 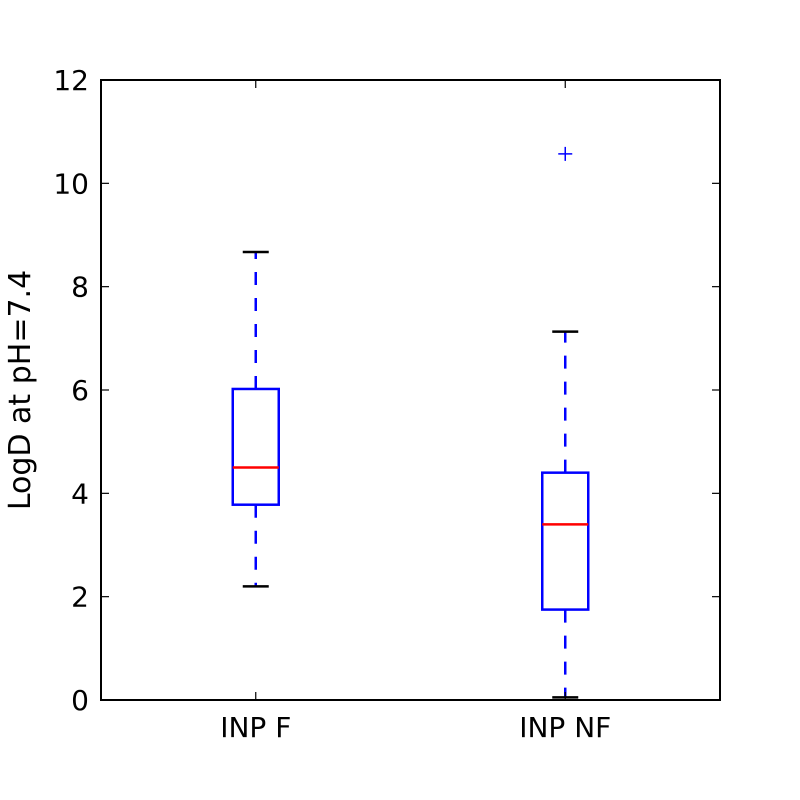 What do you see at coordinates (565, 727) in the screenshot?
I see `x-tick-label: INP NF` at bounding box center [565, 727].